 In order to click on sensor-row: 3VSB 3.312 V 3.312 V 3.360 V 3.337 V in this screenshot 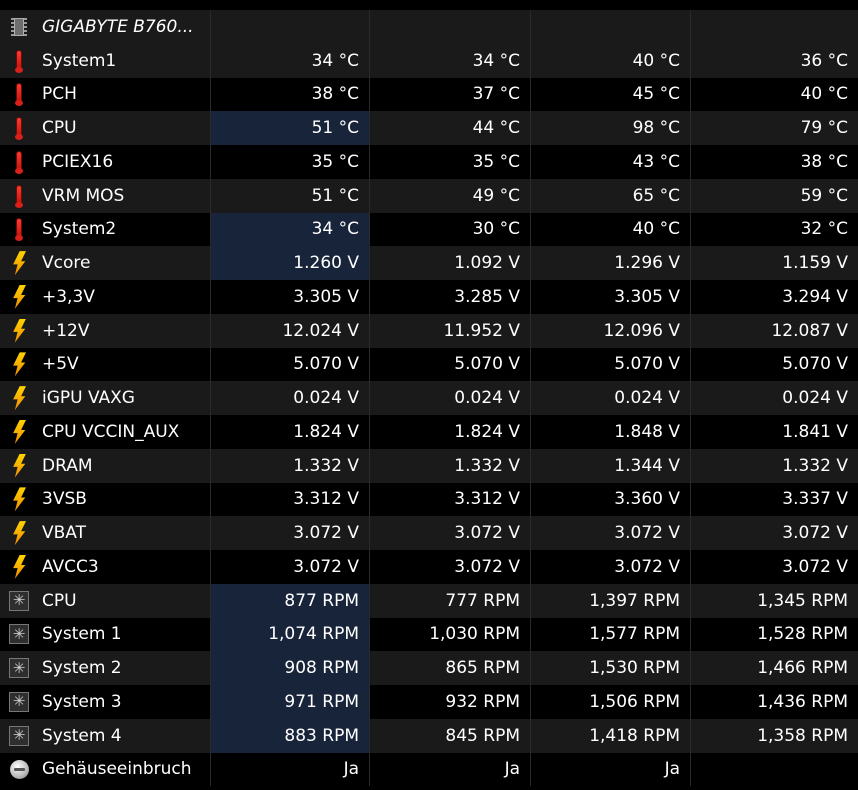, I will do `click(429, 499)`.